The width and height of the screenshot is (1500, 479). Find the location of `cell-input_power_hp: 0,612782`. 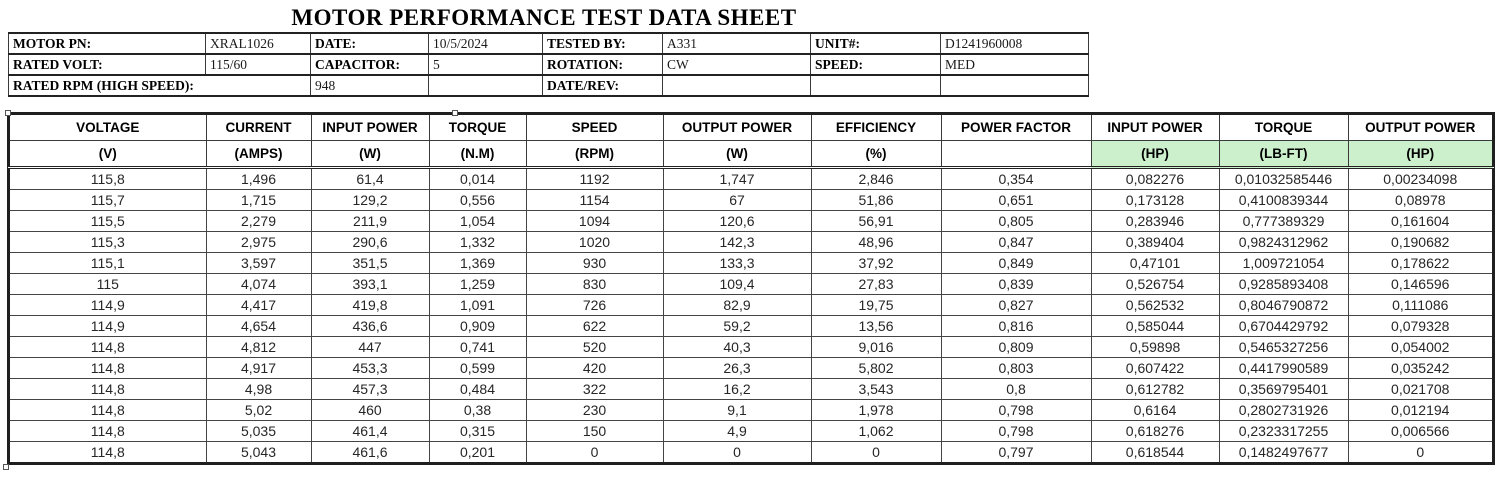

cell-input_power_hp: 0,612782 is located at coordinates (1155, 389).